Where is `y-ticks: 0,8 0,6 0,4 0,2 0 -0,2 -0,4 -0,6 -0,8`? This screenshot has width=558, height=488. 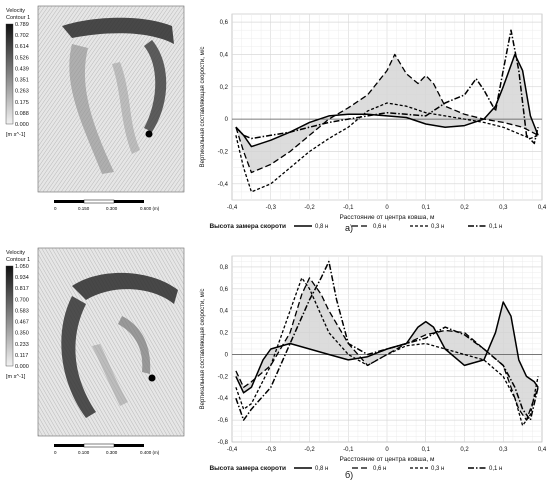 y-ticks: 0,8 0,6 0,4 0,2 0 -0,2 -0,4 -0,6 -0,8 is located at coordinates (223, 355).